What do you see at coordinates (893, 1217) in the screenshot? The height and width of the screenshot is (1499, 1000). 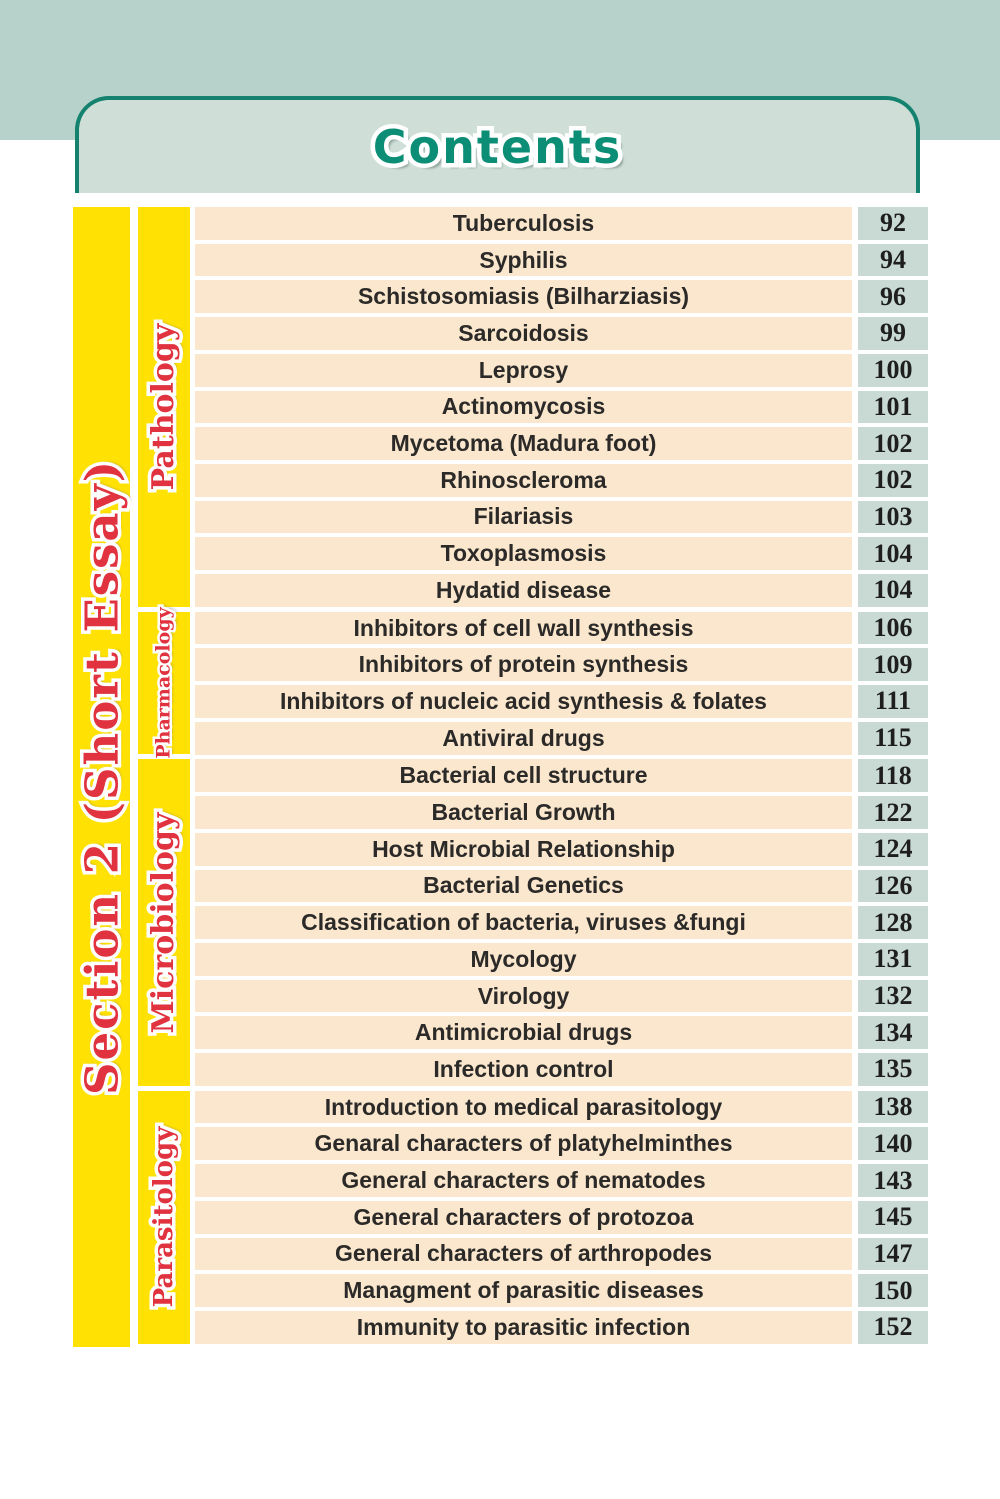 I see `page-number-cell: 145` at bounding box center [893, 1217].